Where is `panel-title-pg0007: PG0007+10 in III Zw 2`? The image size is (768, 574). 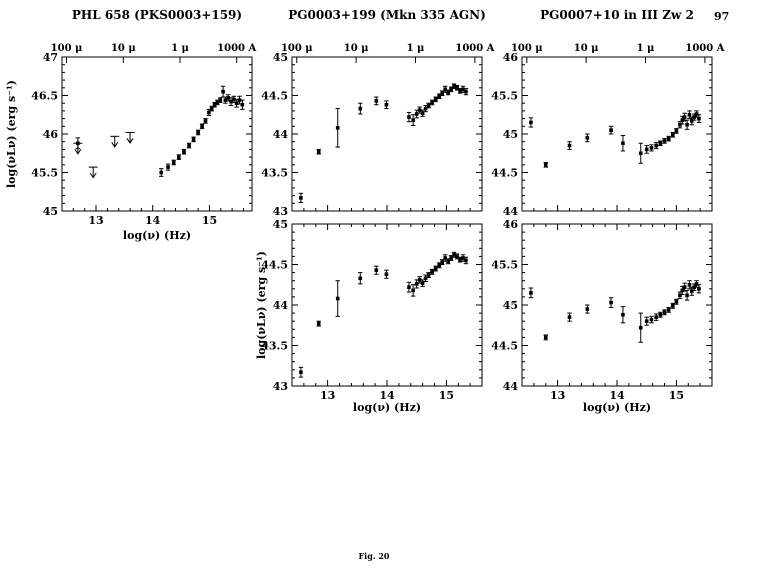
panel-title-pg0007: PG0007+10 in III Zw 2 is located at coordinates (617, 15).